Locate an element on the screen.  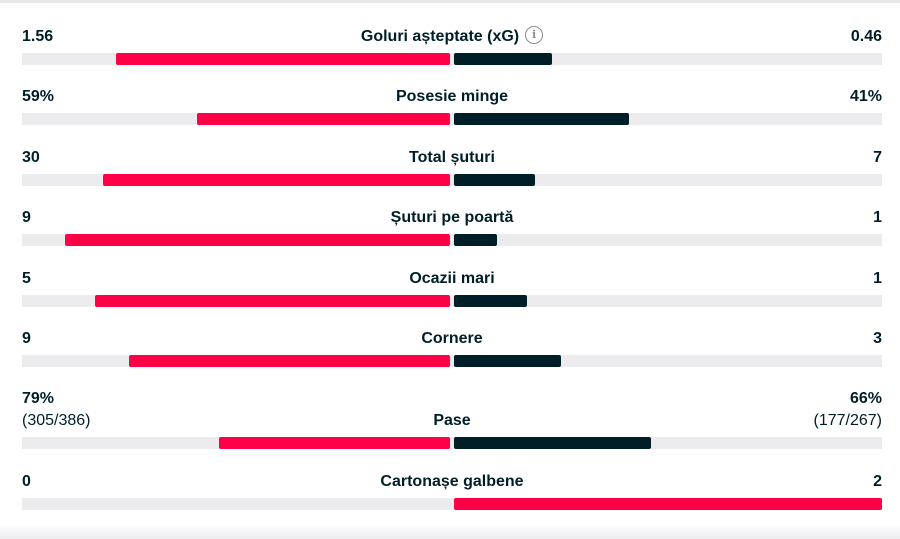
stat-row-corners: 9 Cornere 3 is located at coordinates (452, 347).